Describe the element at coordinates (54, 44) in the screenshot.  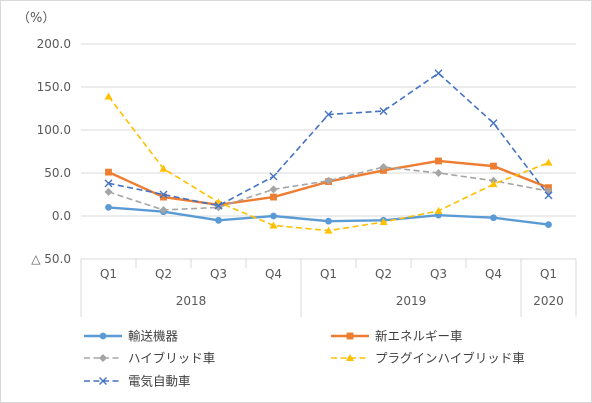
I see `y-tick-label: 200.0` at that location.